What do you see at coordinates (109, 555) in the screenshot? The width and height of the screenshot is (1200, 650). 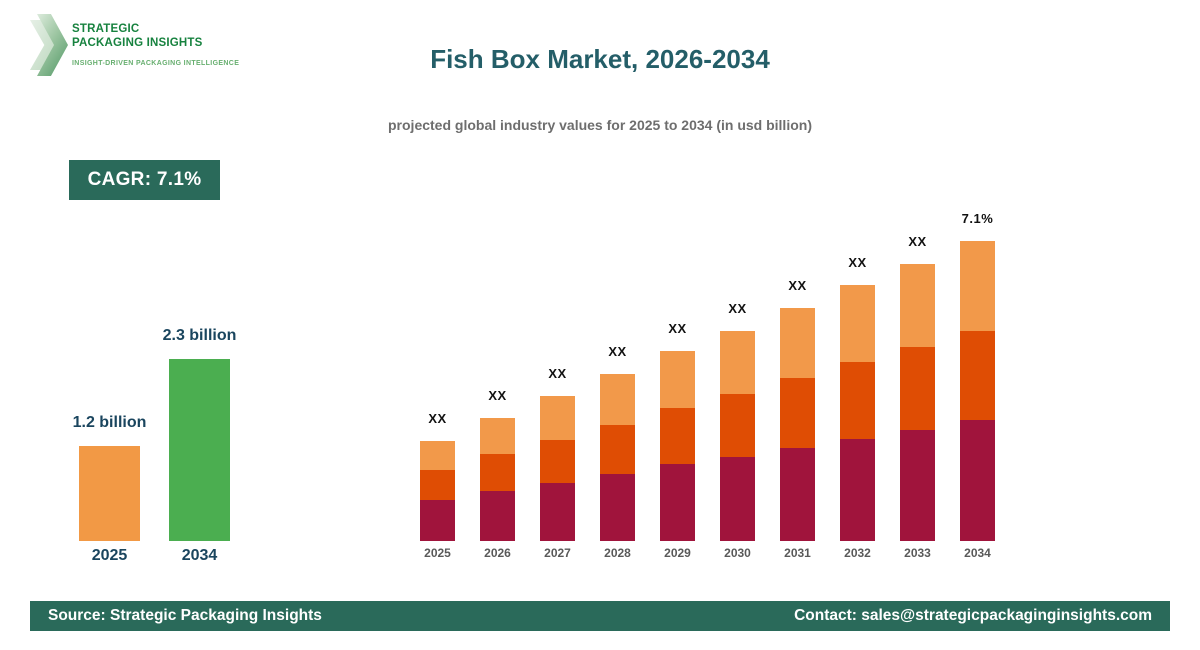 I see `mini-bar-year-label: 2025` at bounding box center [109, 555].